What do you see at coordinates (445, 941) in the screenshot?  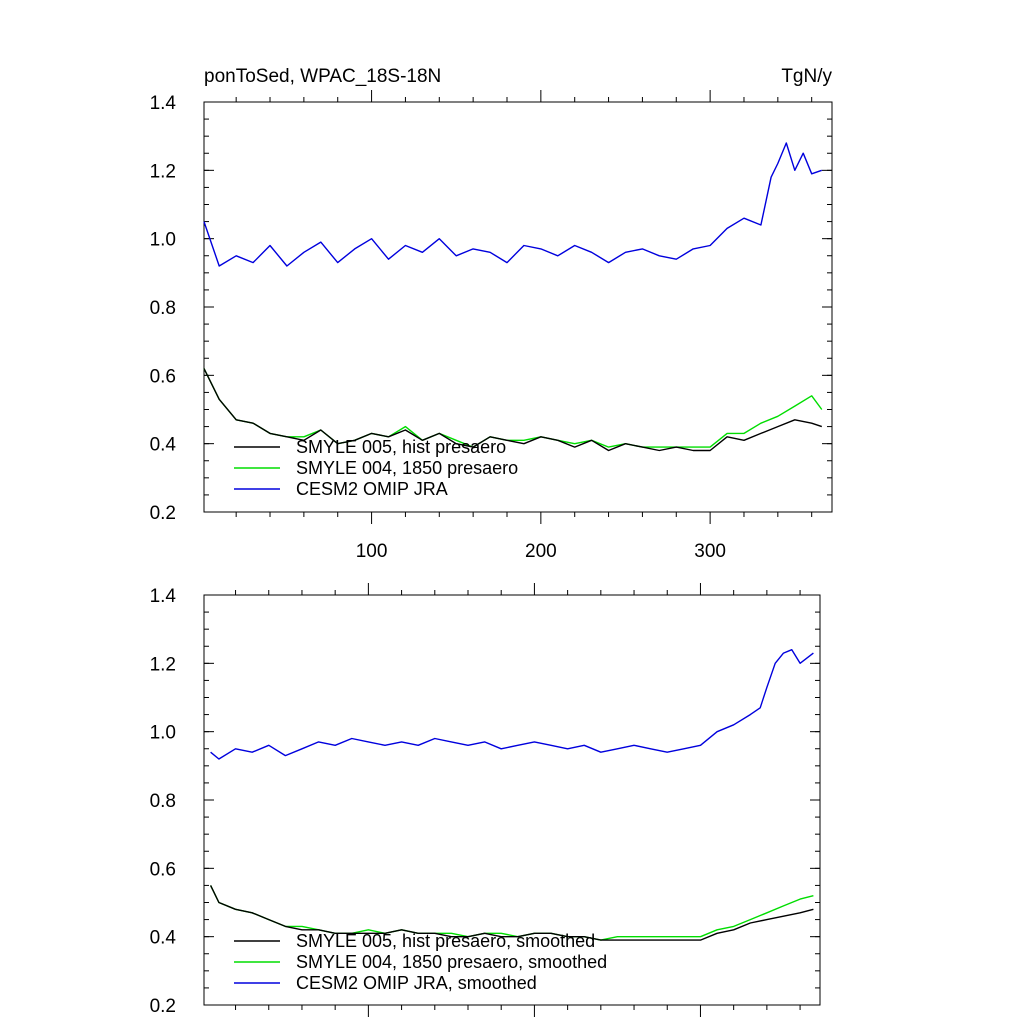 I see `legend-label: SMYLE 005, hist presaero, smoothed` at bounding box center [445, 941].